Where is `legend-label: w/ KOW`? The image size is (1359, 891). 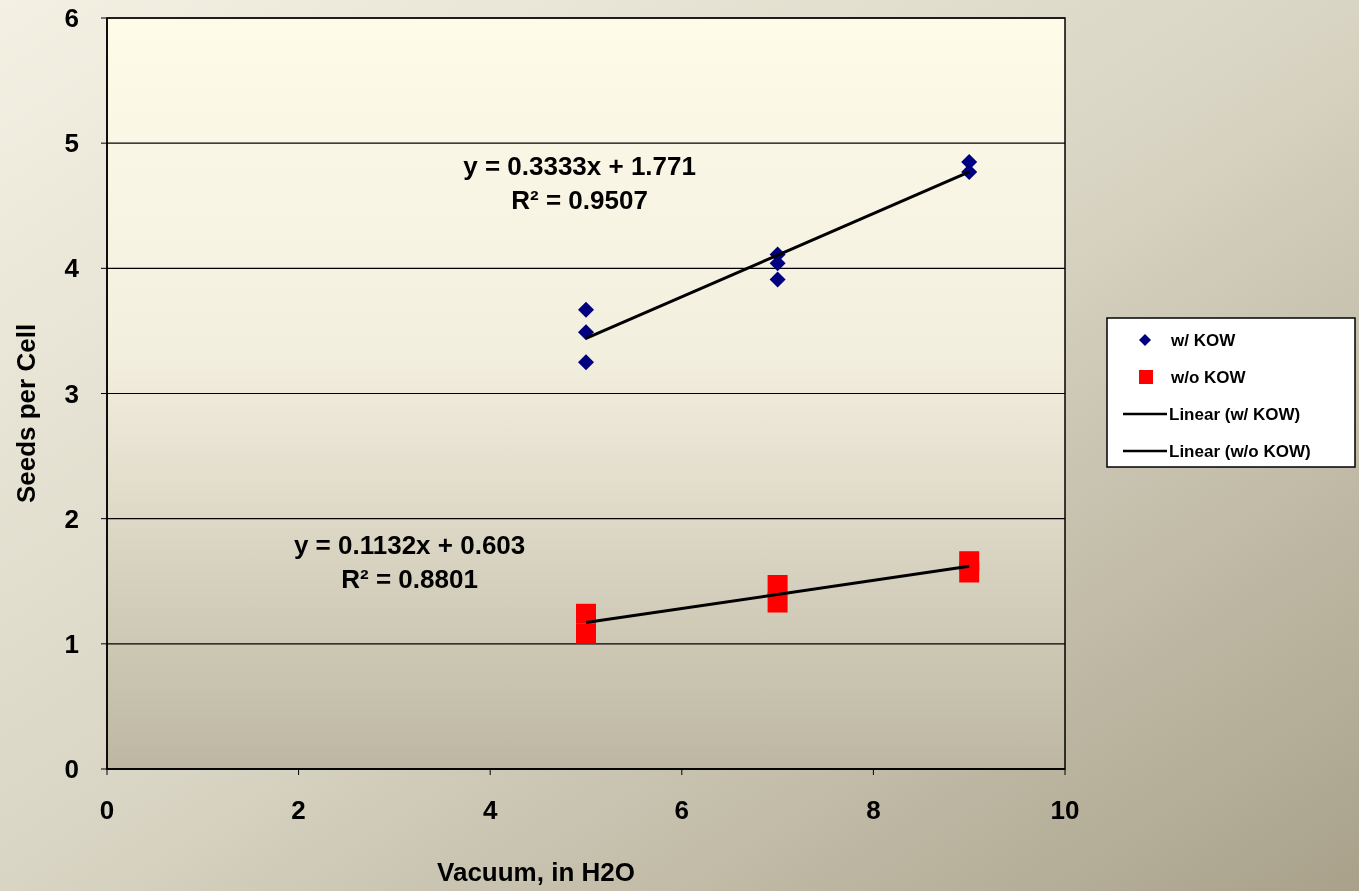 legend-label: w/ KOW is located at coordinates (1203, 340).